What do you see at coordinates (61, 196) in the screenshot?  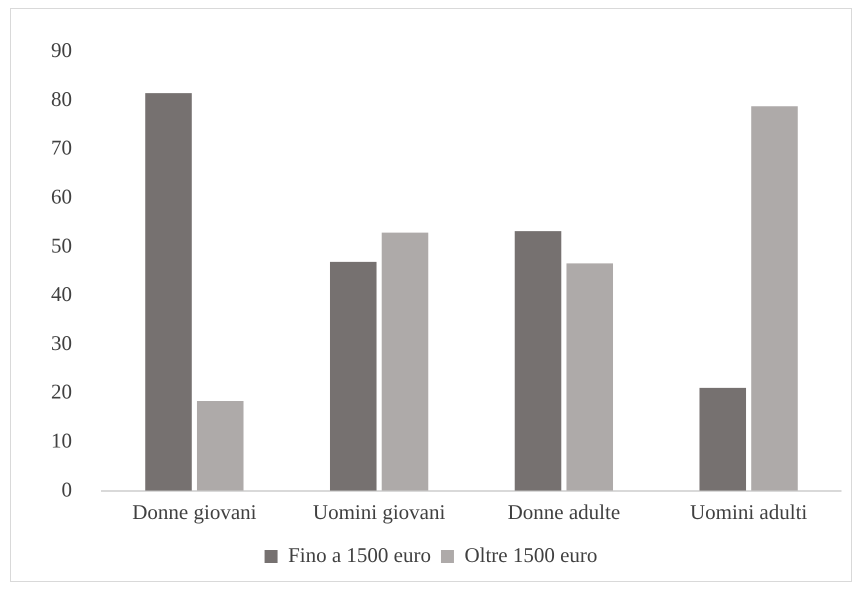 I see `y-tick-label: 60` at bounding box center [61, 196].